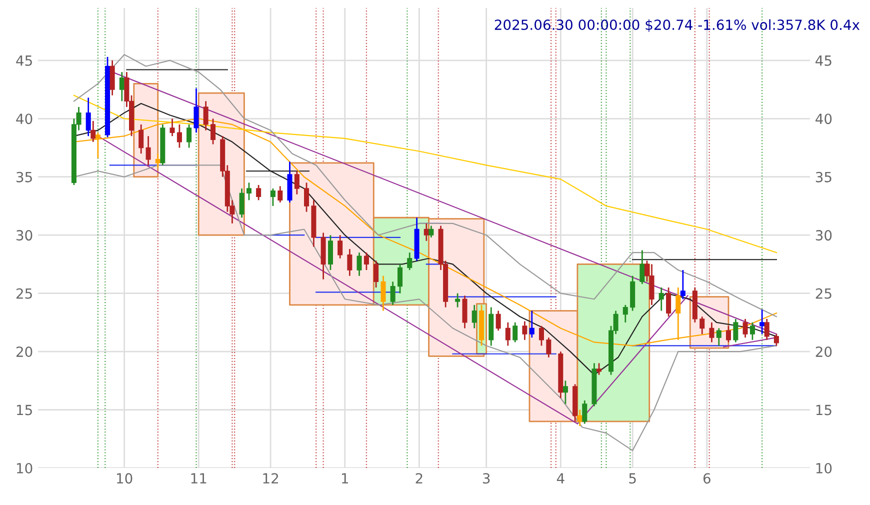 This screenshot has width=870, height=505. Describe the element at coordinates (824, 177) in the screenshot. I see `y2-tick-label: 35` at that location.